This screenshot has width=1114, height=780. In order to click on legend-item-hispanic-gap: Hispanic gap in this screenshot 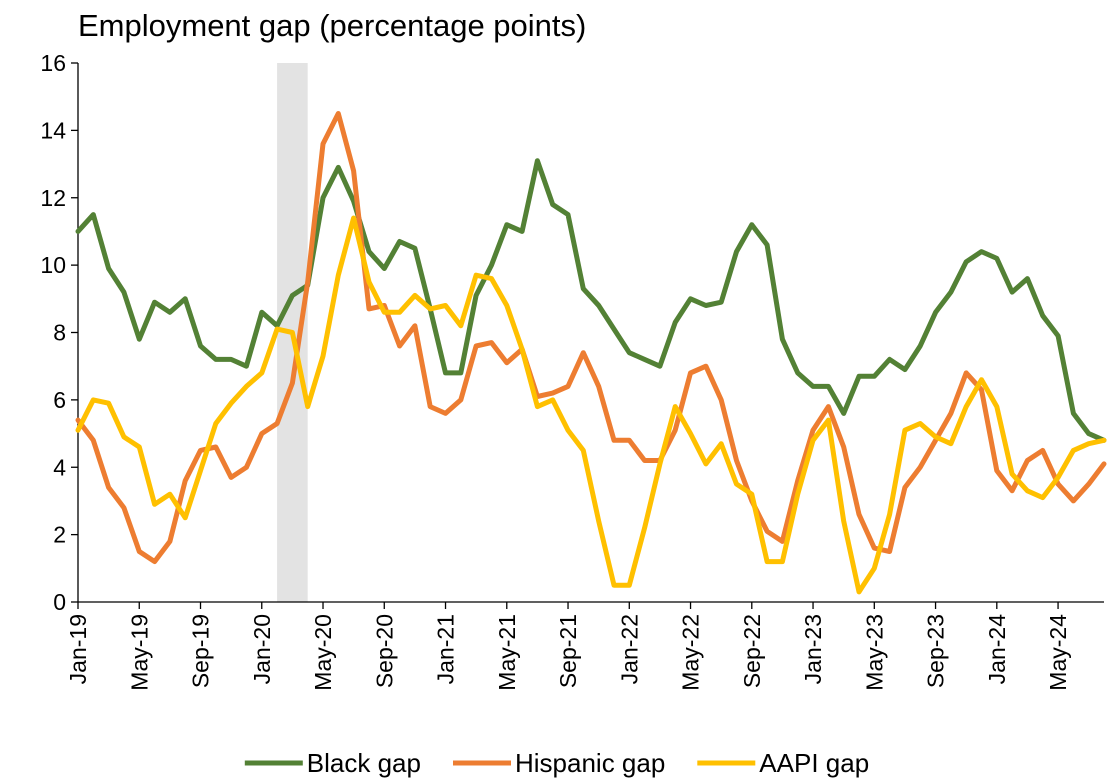, I will do `click(559, 763)`.